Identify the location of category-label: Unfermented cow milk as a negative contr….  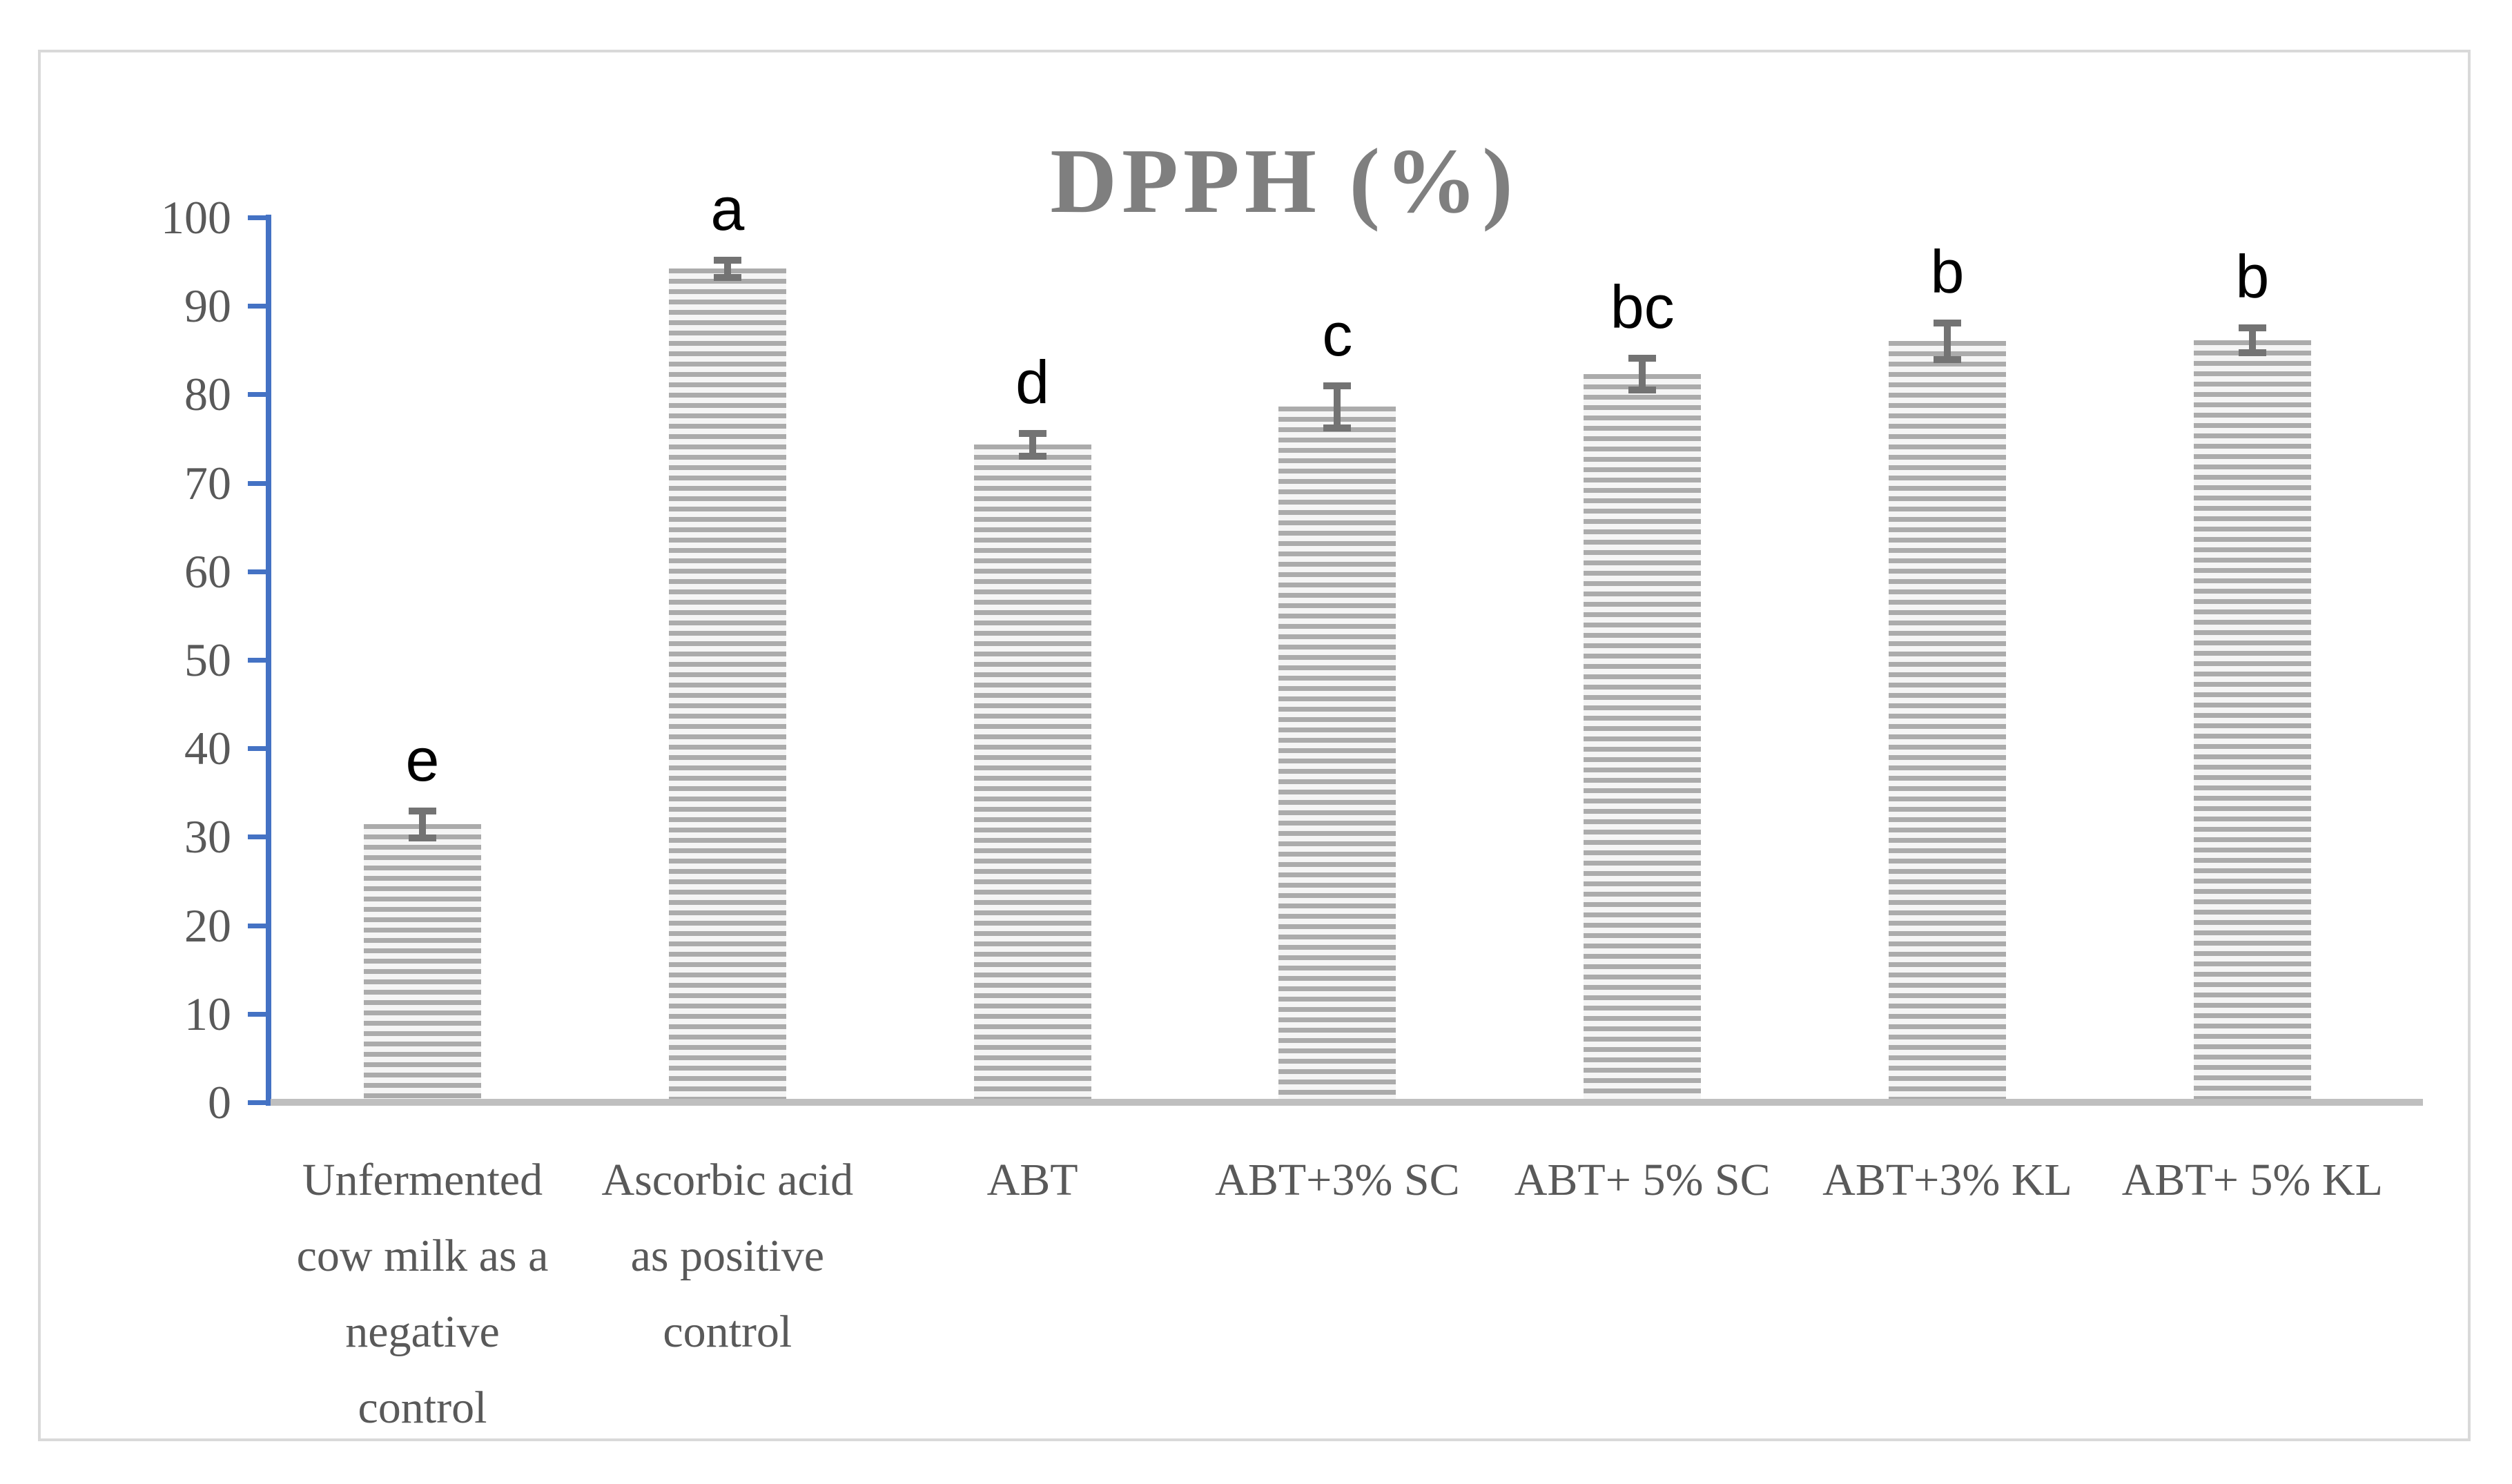
(422, 1294).